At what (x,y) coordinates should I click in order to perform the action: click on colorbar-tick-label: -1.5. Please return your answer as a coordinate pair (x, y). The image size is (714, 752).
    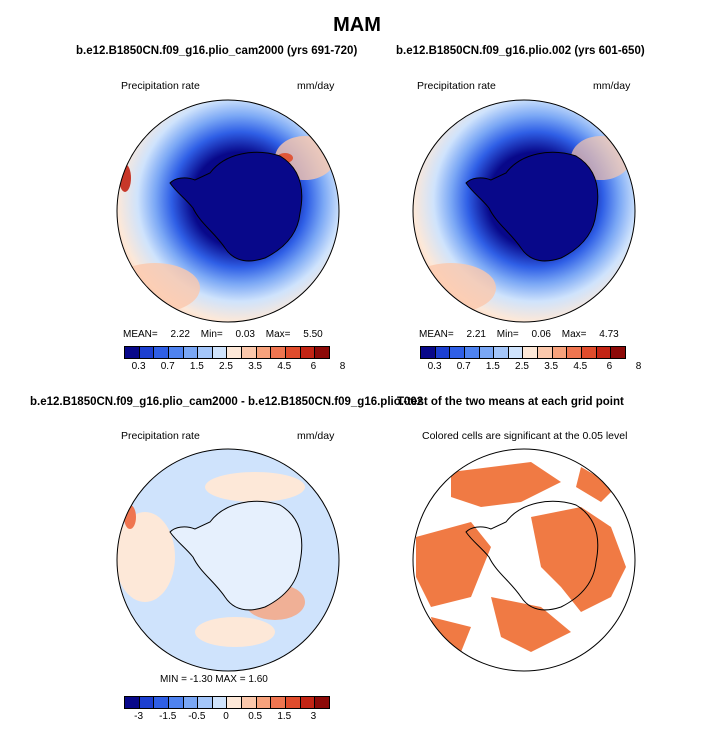
    Looking at the image, I should click on (168, 716).